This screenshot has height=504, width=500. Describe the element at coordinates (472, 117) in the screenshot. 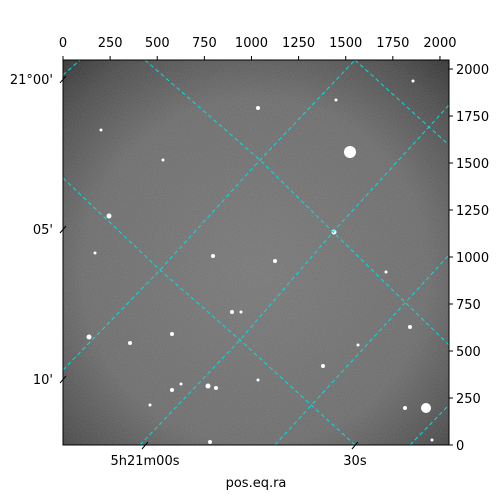

I see `y-tick-label: 1750` at that location.